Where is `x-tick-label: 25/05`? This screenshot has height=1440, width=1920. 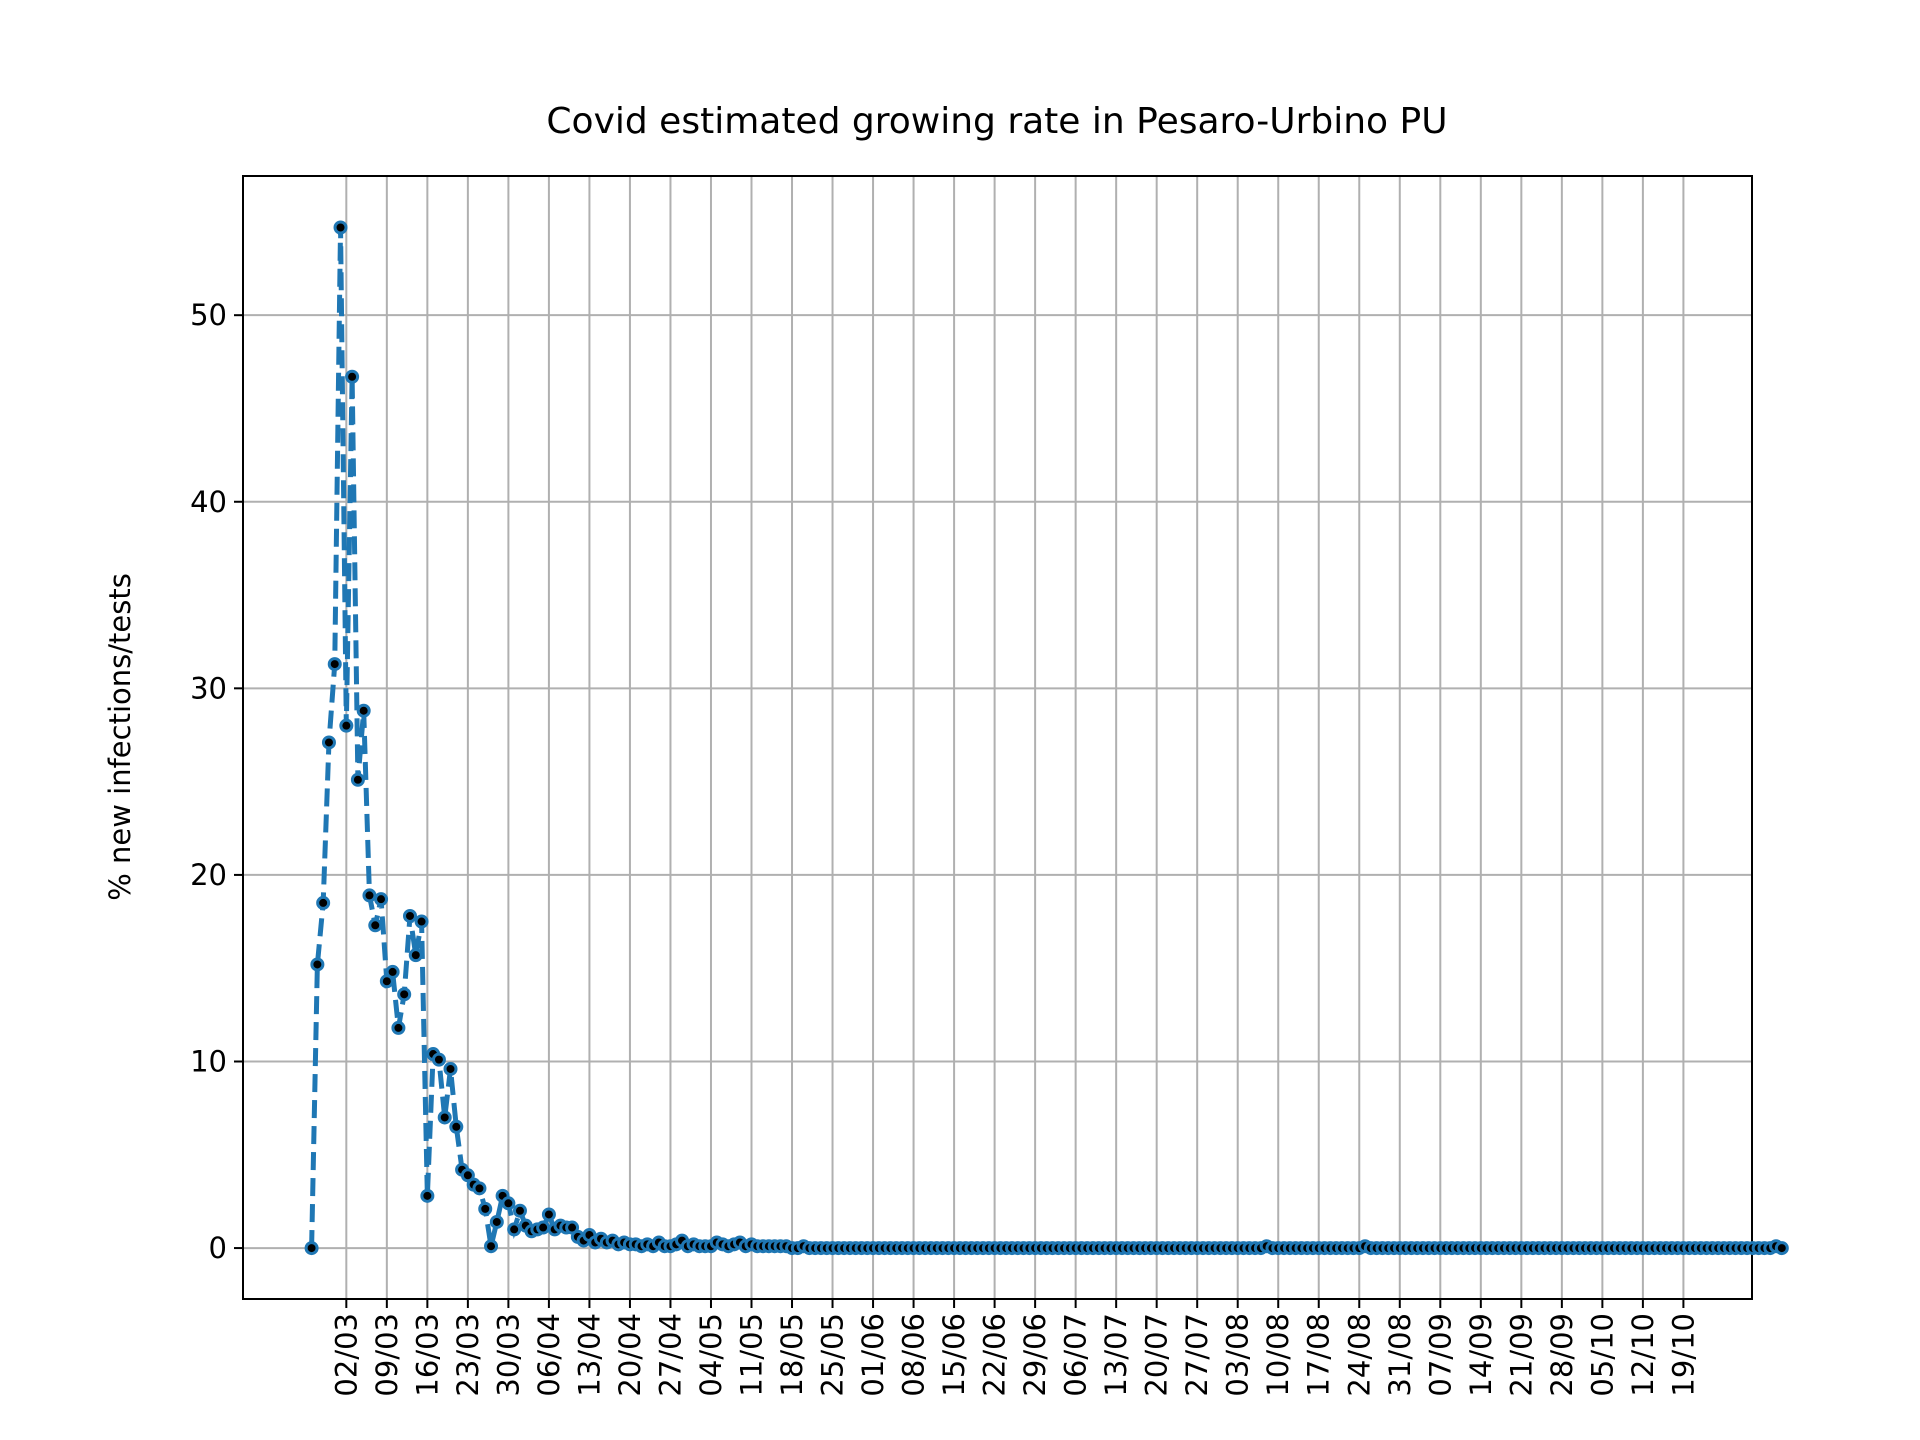 x-tick-label: 25/05 is located at coordinates (833, 1355).